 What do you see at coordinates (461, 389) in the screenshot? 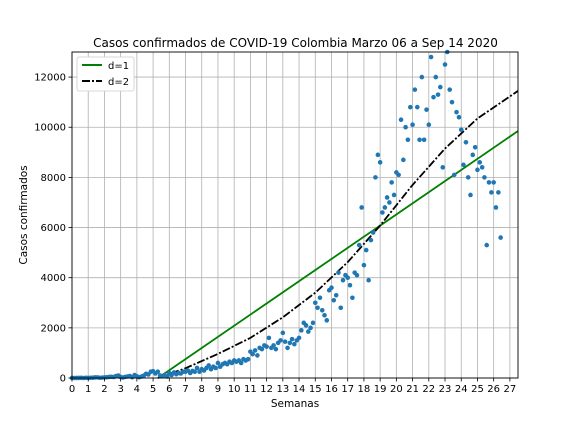
I see `x-tick-label: 24` at bounding box center [461, 389].